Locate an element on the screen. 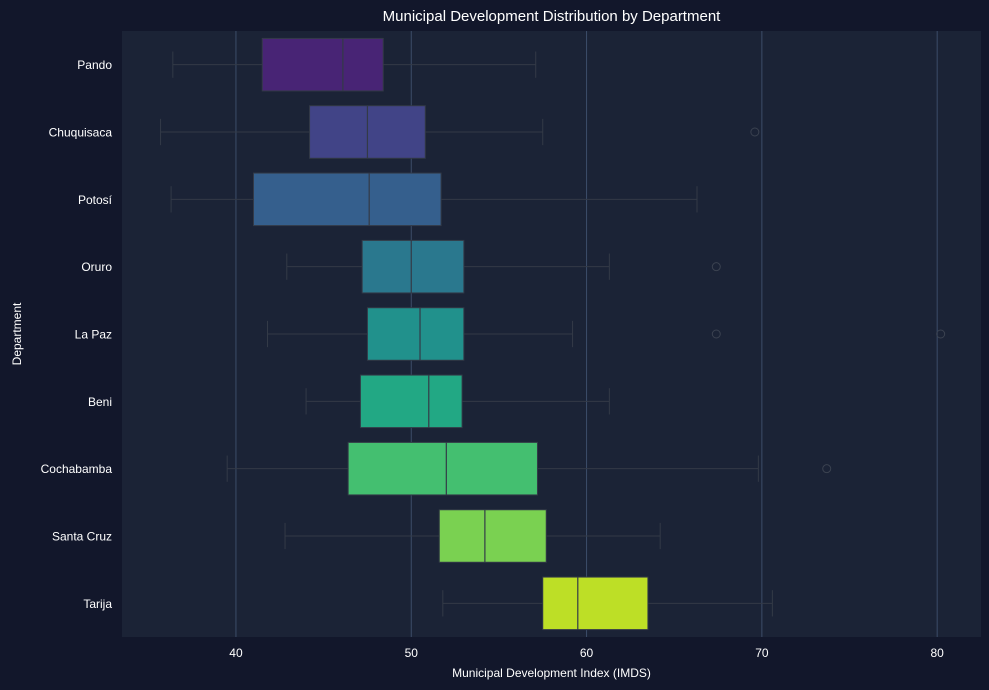  y-tick-label: Oruro is located at coordinates (96, 267).